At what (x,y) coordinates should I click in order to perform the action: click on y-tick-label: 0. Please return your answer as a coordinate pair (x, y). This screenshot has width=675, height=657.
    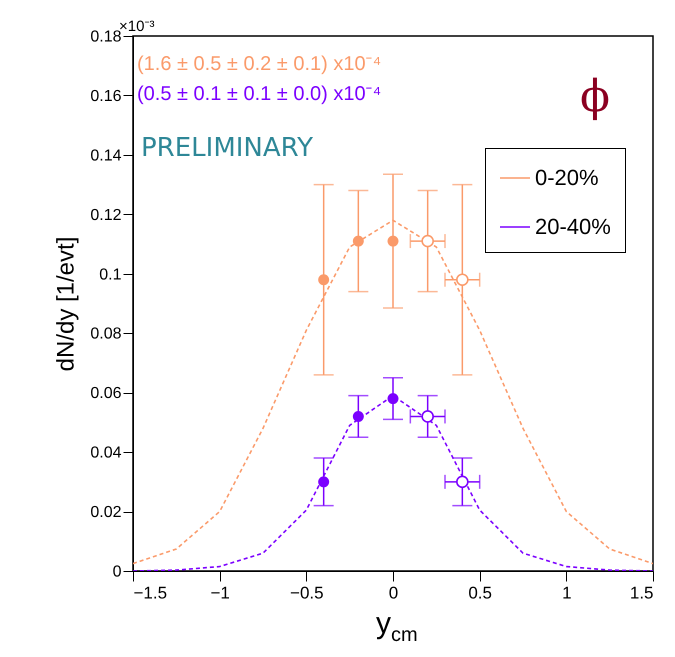
    Looking at the image, I should click on (117, 572).